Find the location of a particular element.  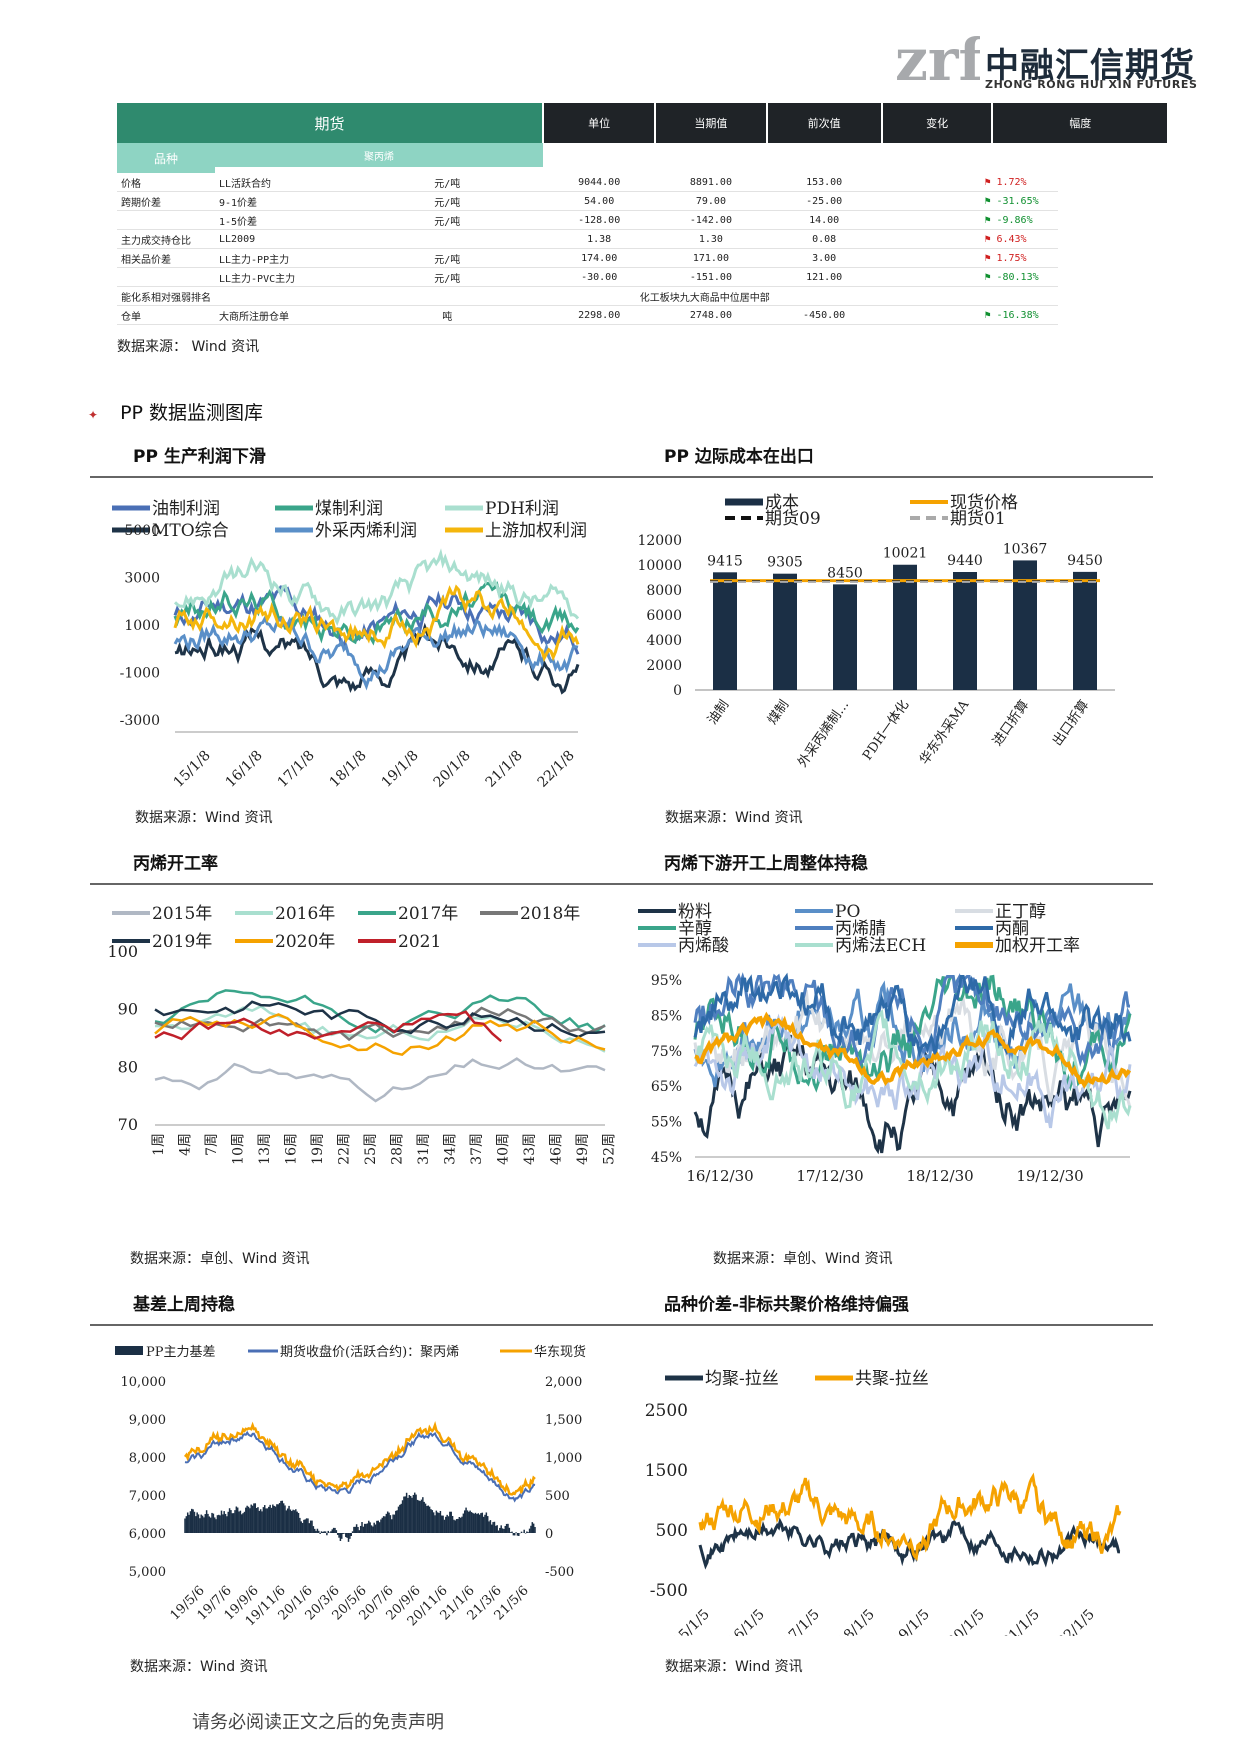

table-row: 跨期价差 9-1价差 元/吨 54.00 79.00 -25.00 ⚑ -31.65% is located at coordinates (642, 201).